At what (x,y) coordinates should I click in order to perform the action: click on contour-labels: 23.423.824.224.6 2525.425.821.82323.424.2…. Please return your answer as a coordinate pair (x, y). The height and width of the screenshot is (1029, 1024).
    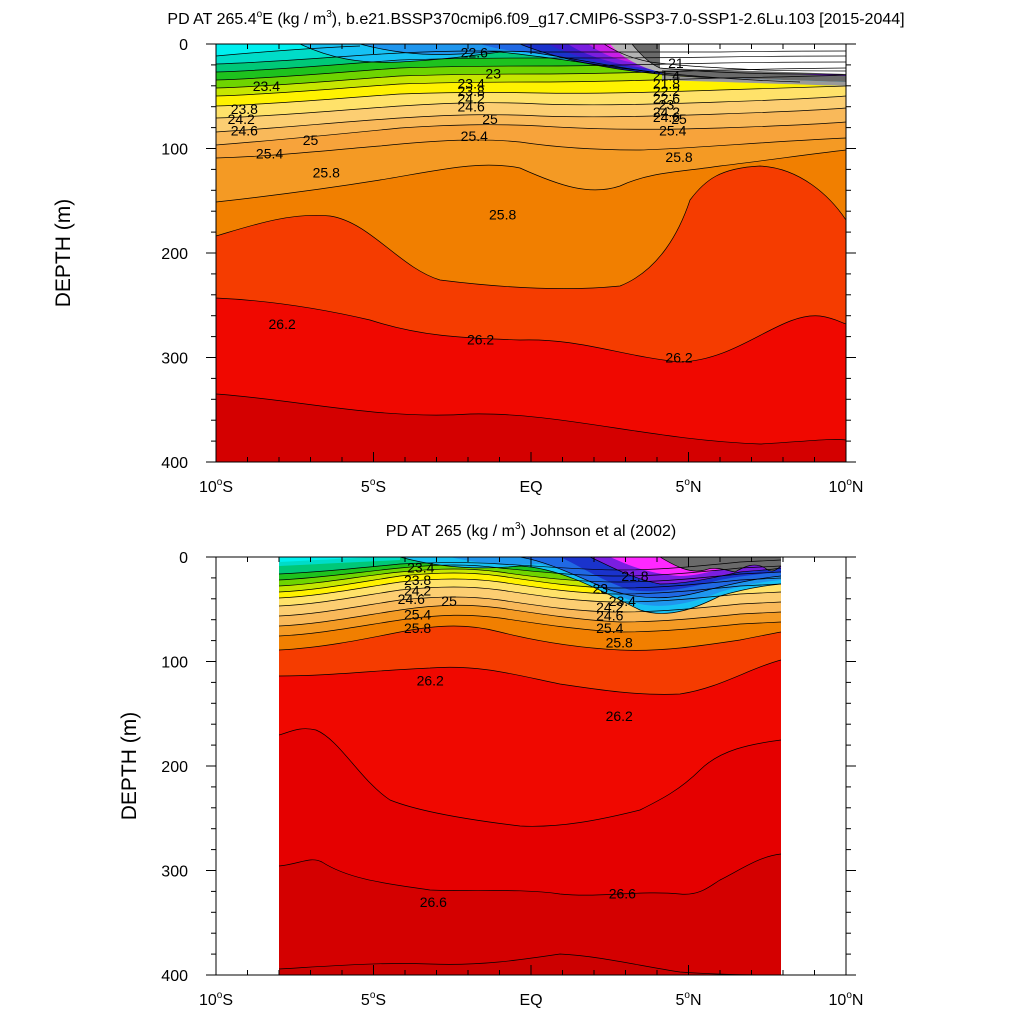
    Looking at the image, I should click on (523, 734).